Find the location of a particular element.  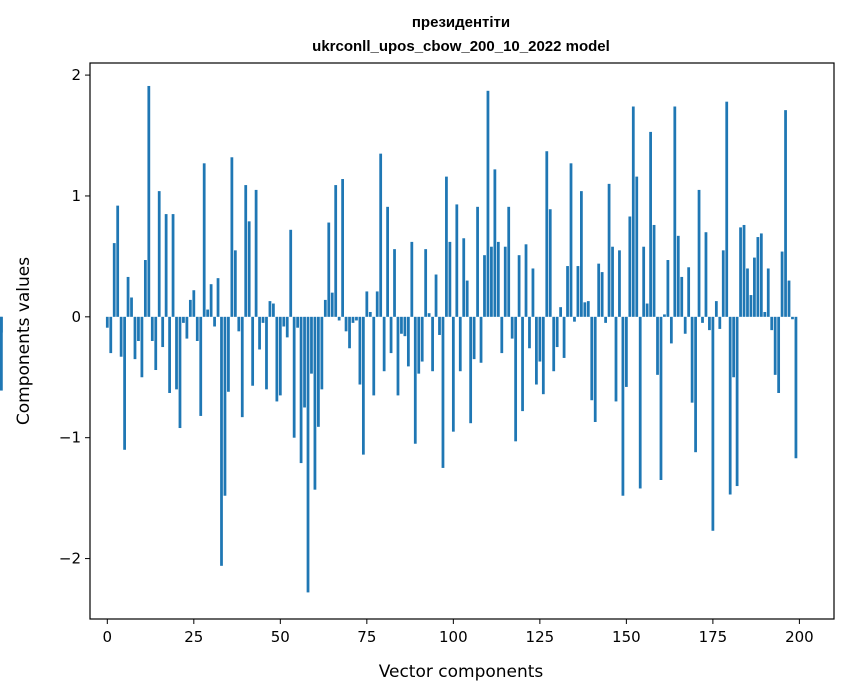

y-axis-label: Components values is located at coordinates (24, 341).